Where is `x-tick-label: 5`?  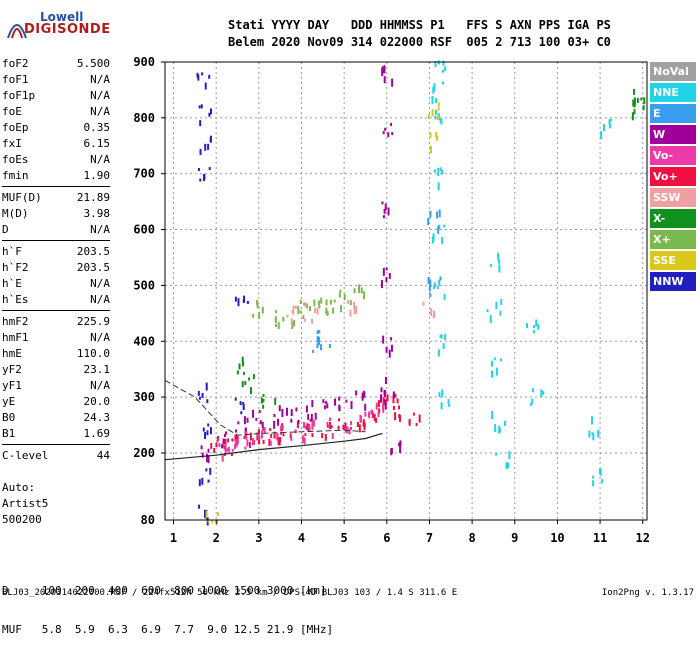 x-tick-label: 5 is located at coordinates (344, 538).